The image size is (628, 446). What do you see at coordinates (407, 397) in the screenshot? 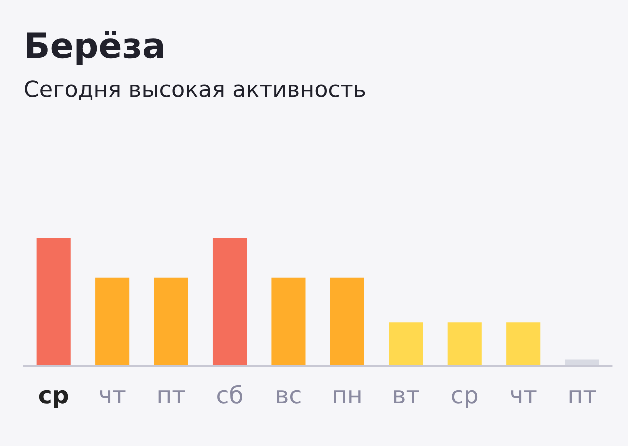
I see `x-tick-label: вт` at bounding box center [407, 397].